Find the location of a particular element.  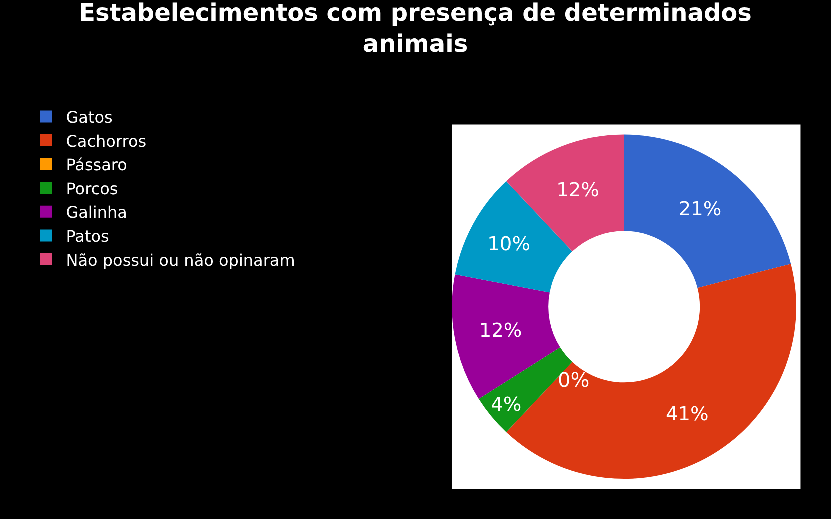

legend-label: Cachorros is located at coordinates (106, 141).